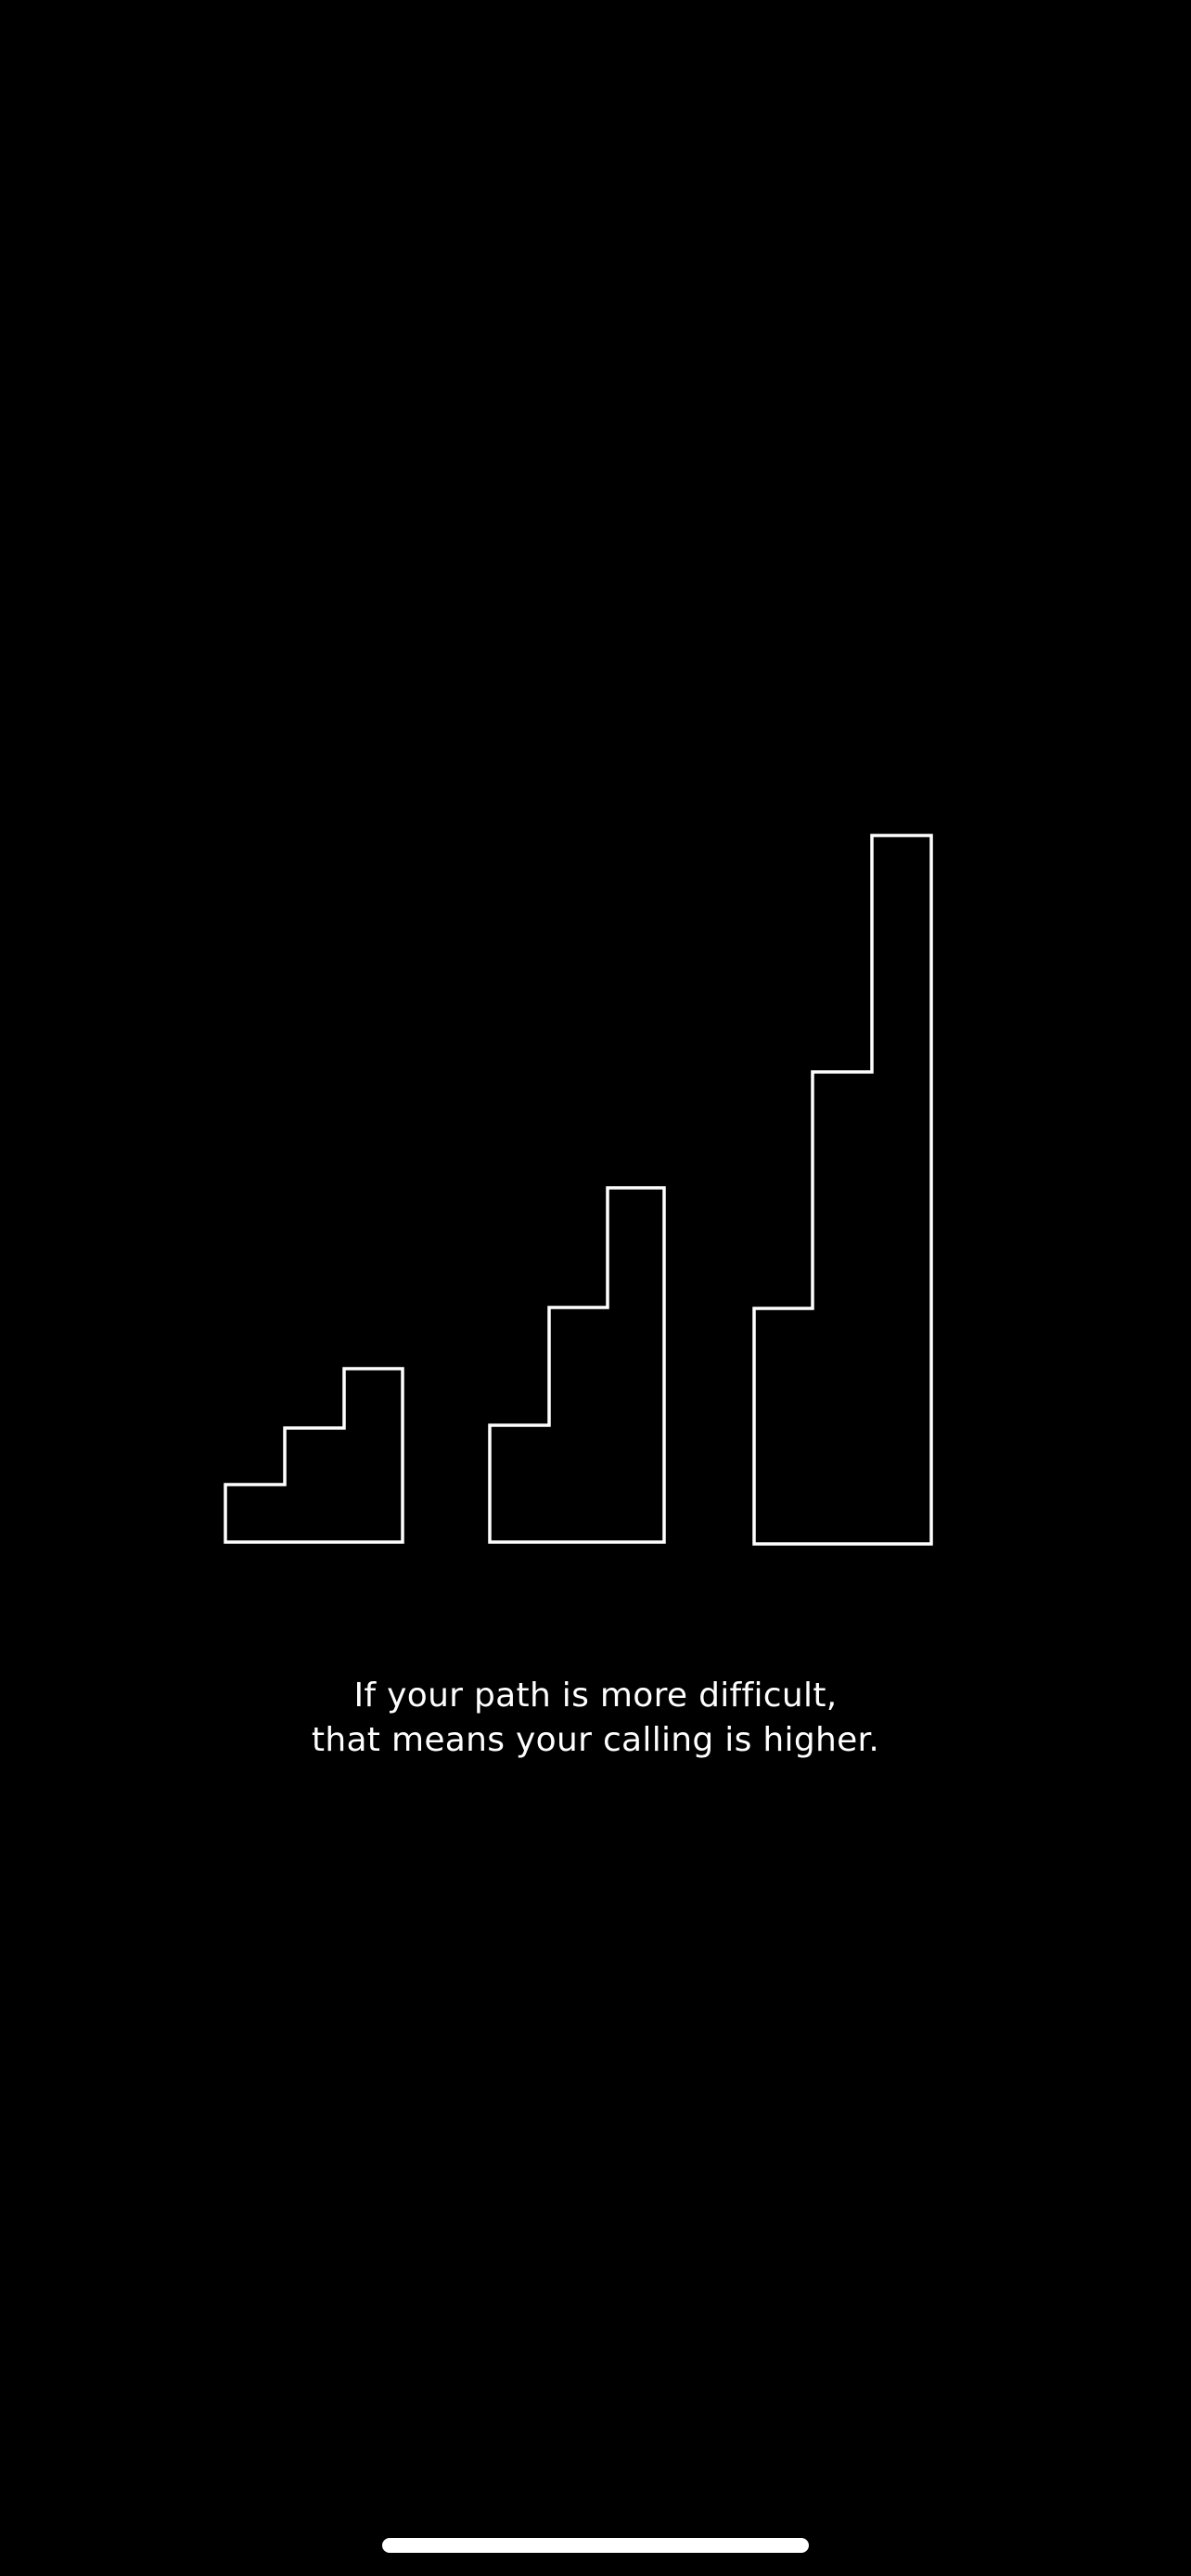 The height and width of the screenshot is (2576, 1191). I want to click on quote-line-1: If your path is more difficult,, so click(595, 1696).